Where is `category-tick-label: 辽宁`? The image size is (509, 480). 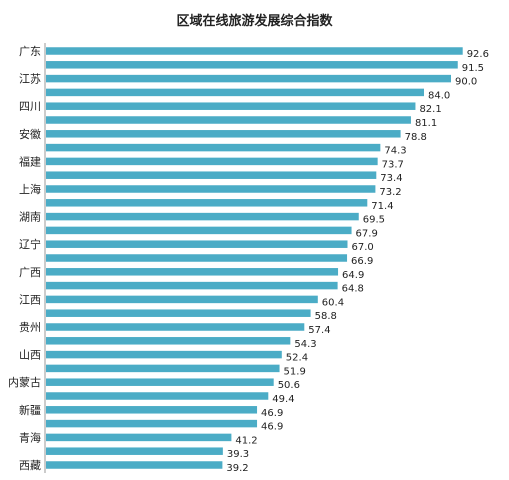
category-tick-label: 辽宁 is located at coordinates (30, 244).